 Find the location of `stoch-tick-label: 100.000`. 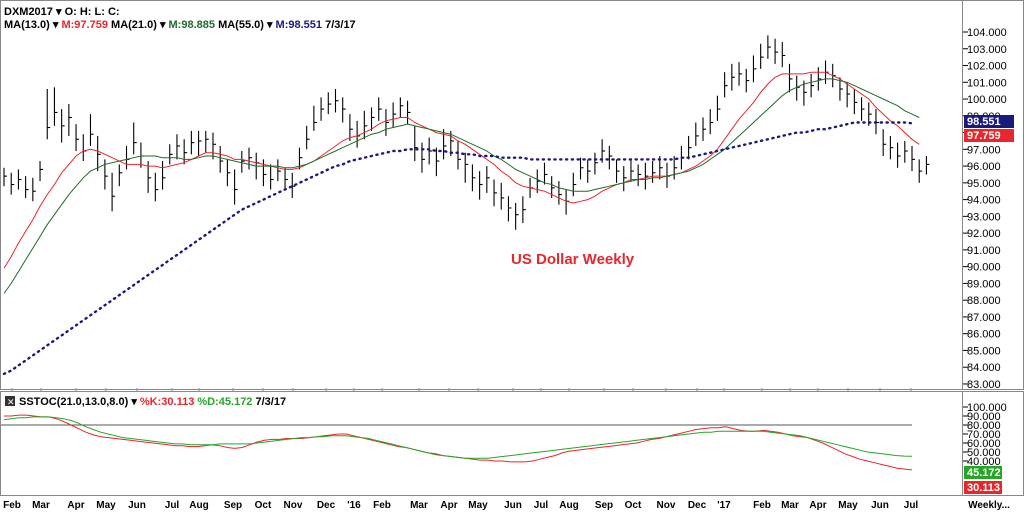

stoch-tick-label: 100.000 is located at coordinates (987, 408).